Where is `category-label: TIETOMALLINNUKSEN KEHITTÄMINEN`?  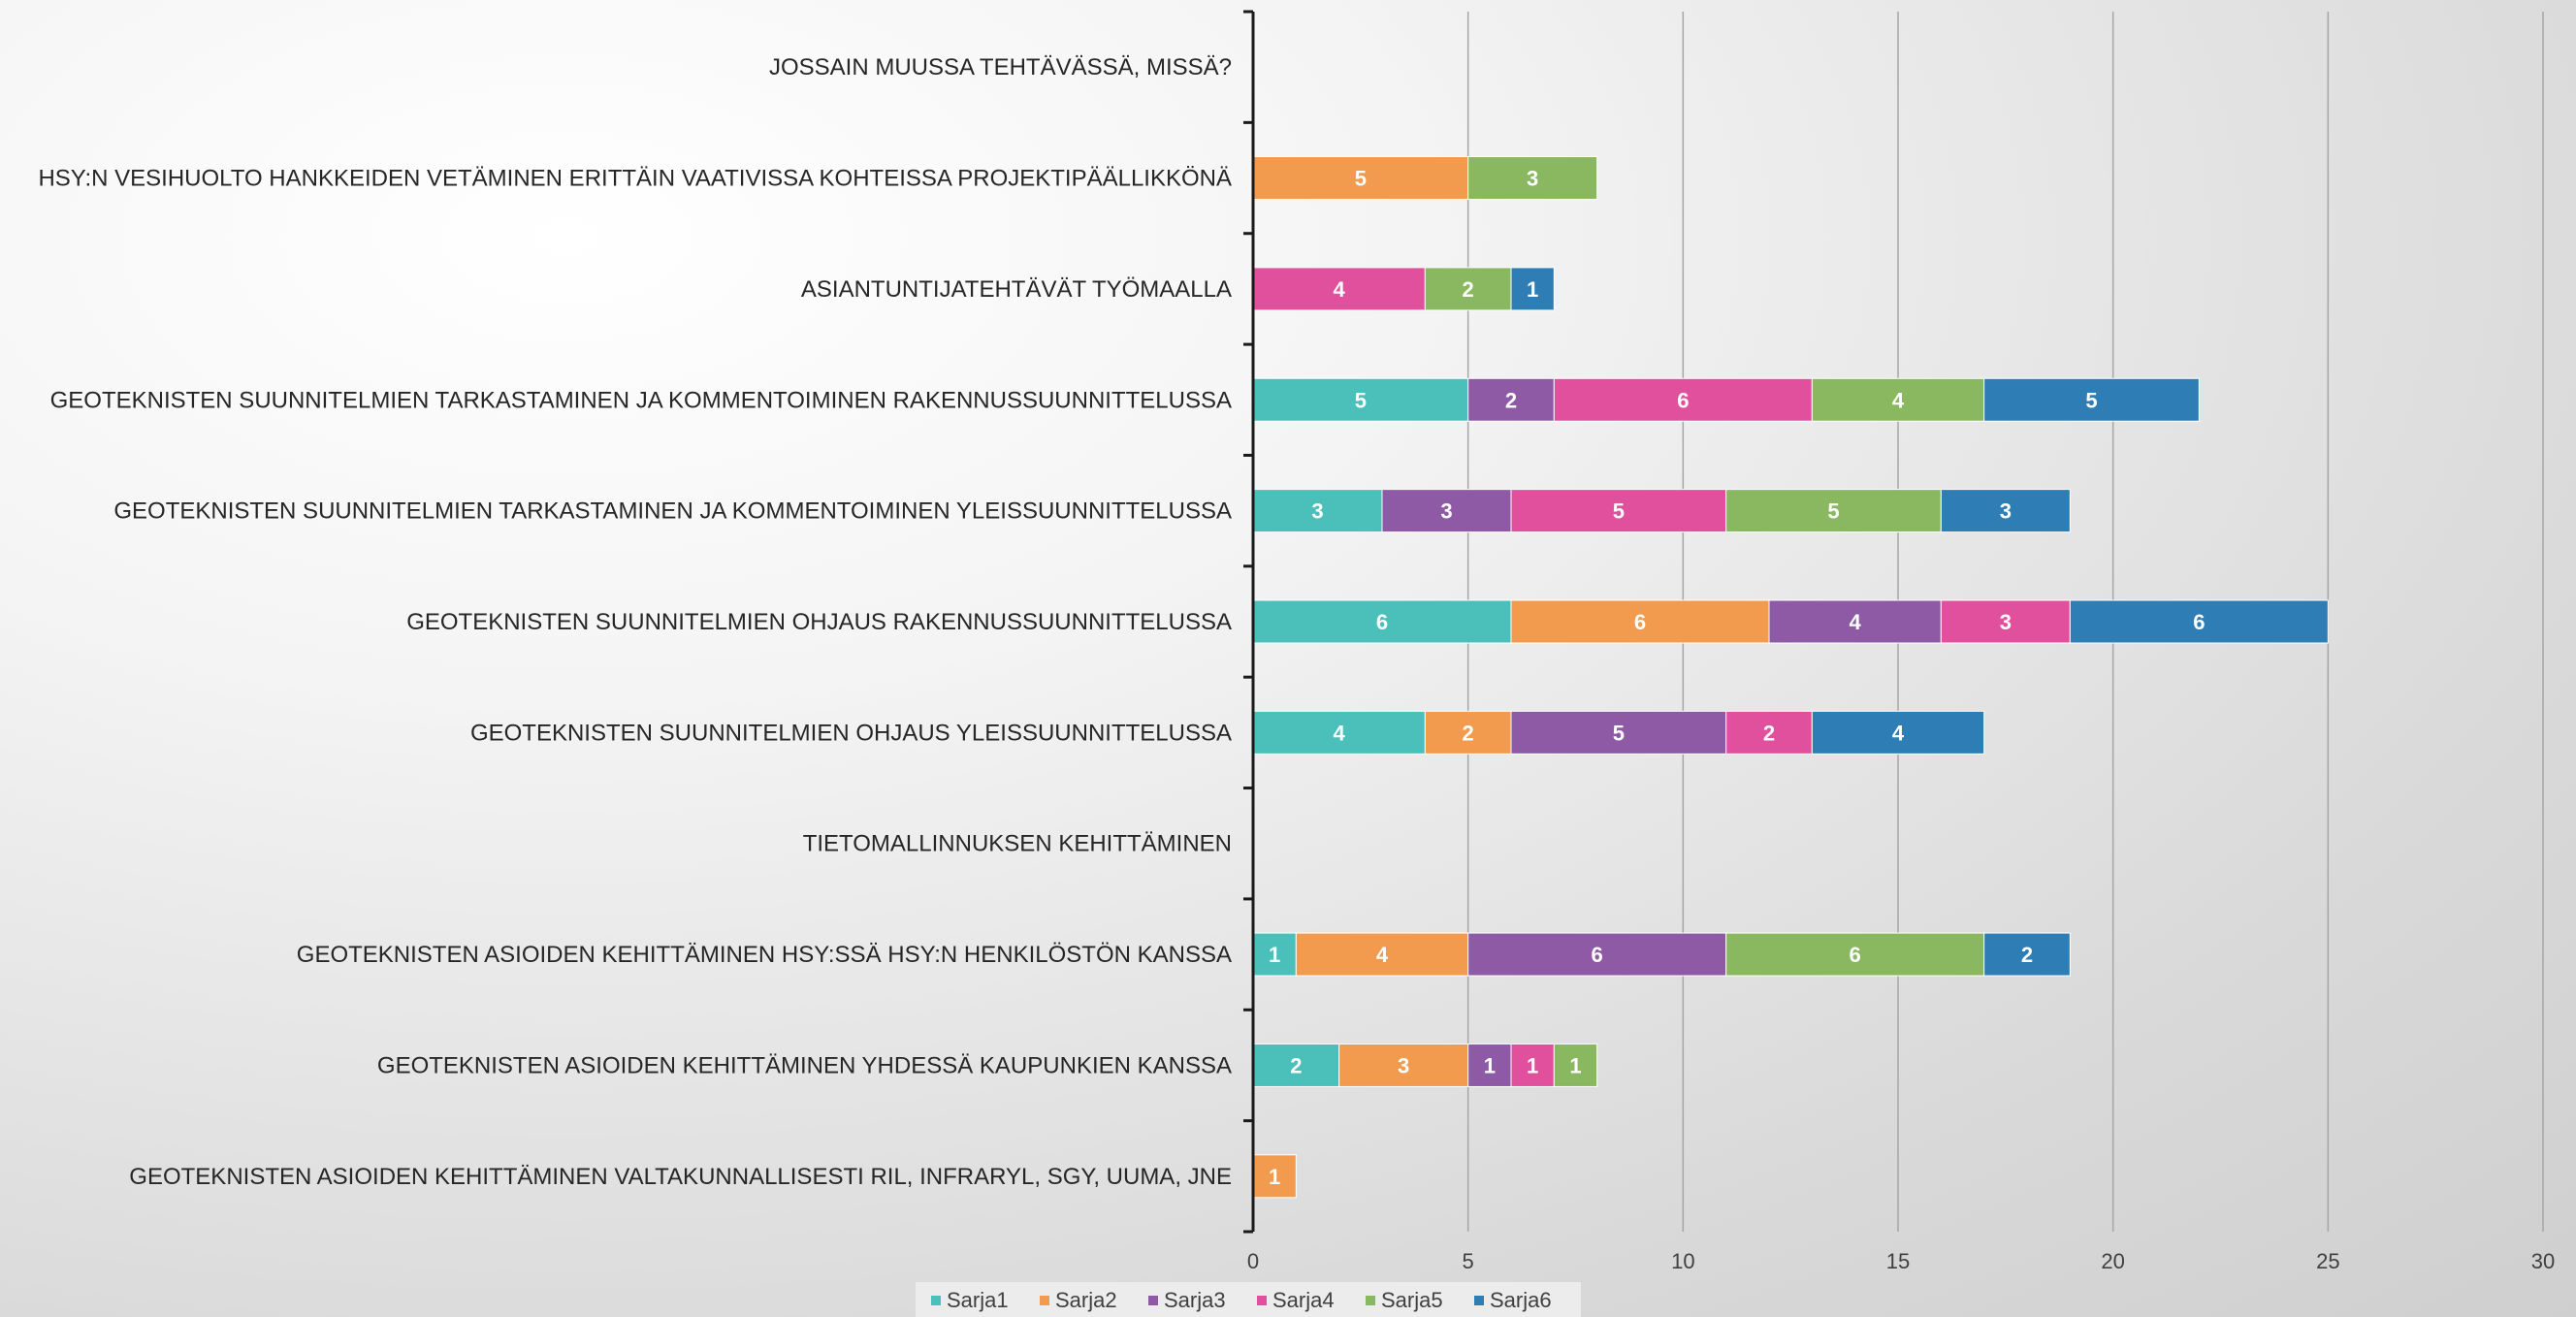
category-label: TIETOMALLINNUKSEN KEHITTÄMINEN is located at coordinates (1017, 844).